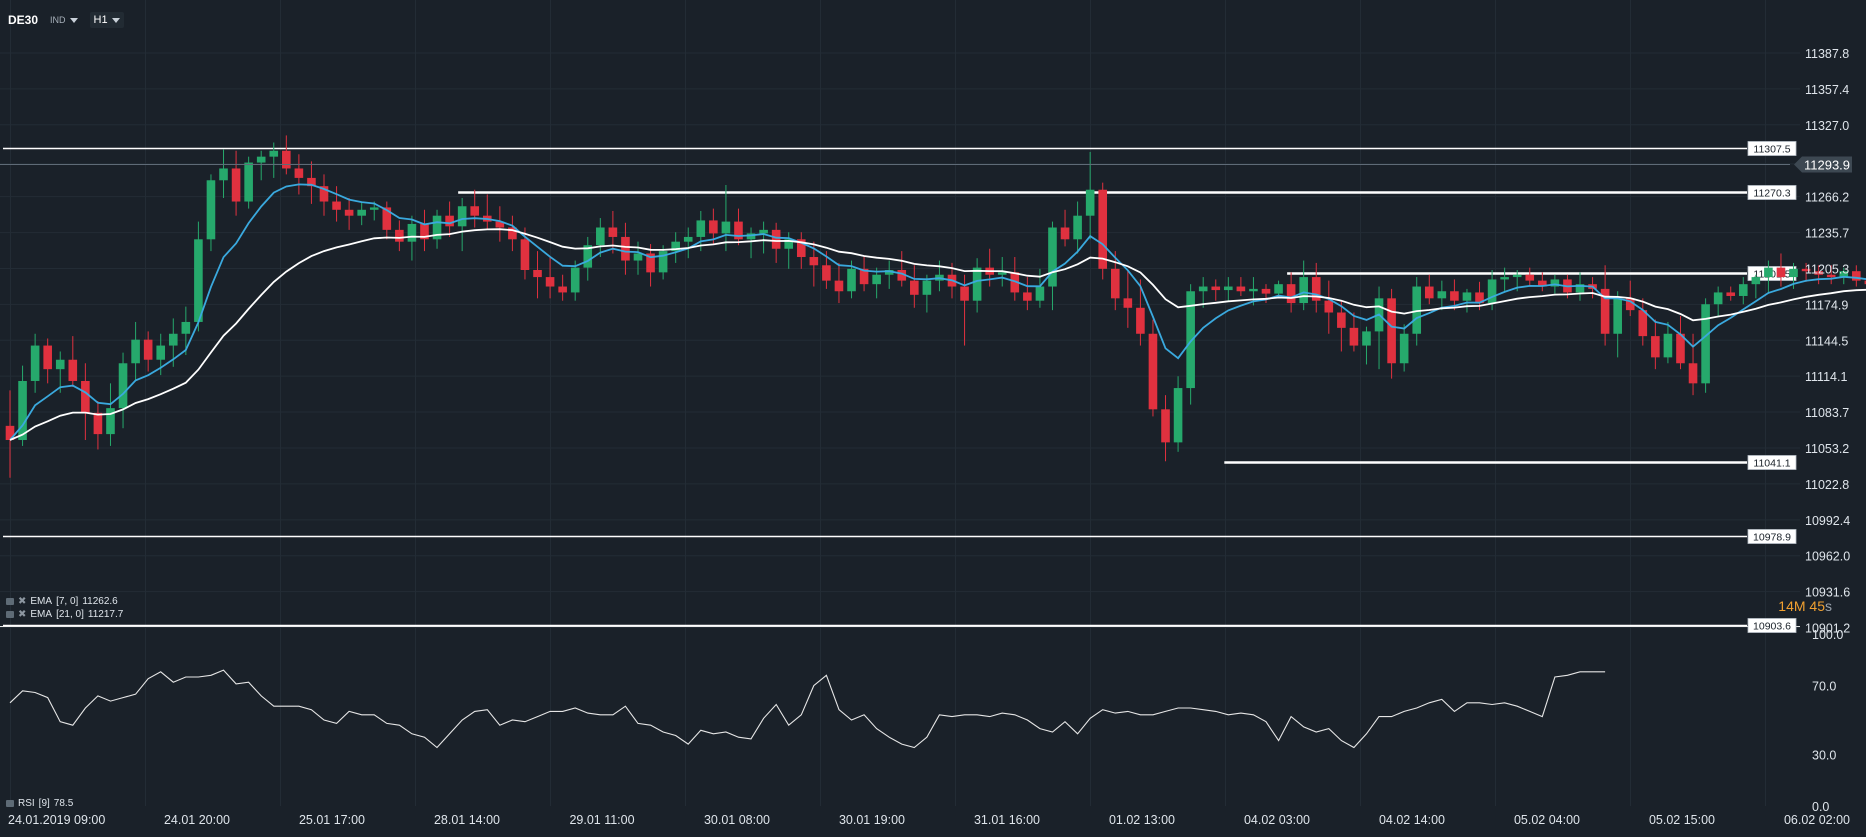 This screenshot has height=837, width=1866. What do you see at coordinates (601, 820) in the screenshot?
I see `time-axis-tick: 29.01 11:00` at bounding box center [601, 820].